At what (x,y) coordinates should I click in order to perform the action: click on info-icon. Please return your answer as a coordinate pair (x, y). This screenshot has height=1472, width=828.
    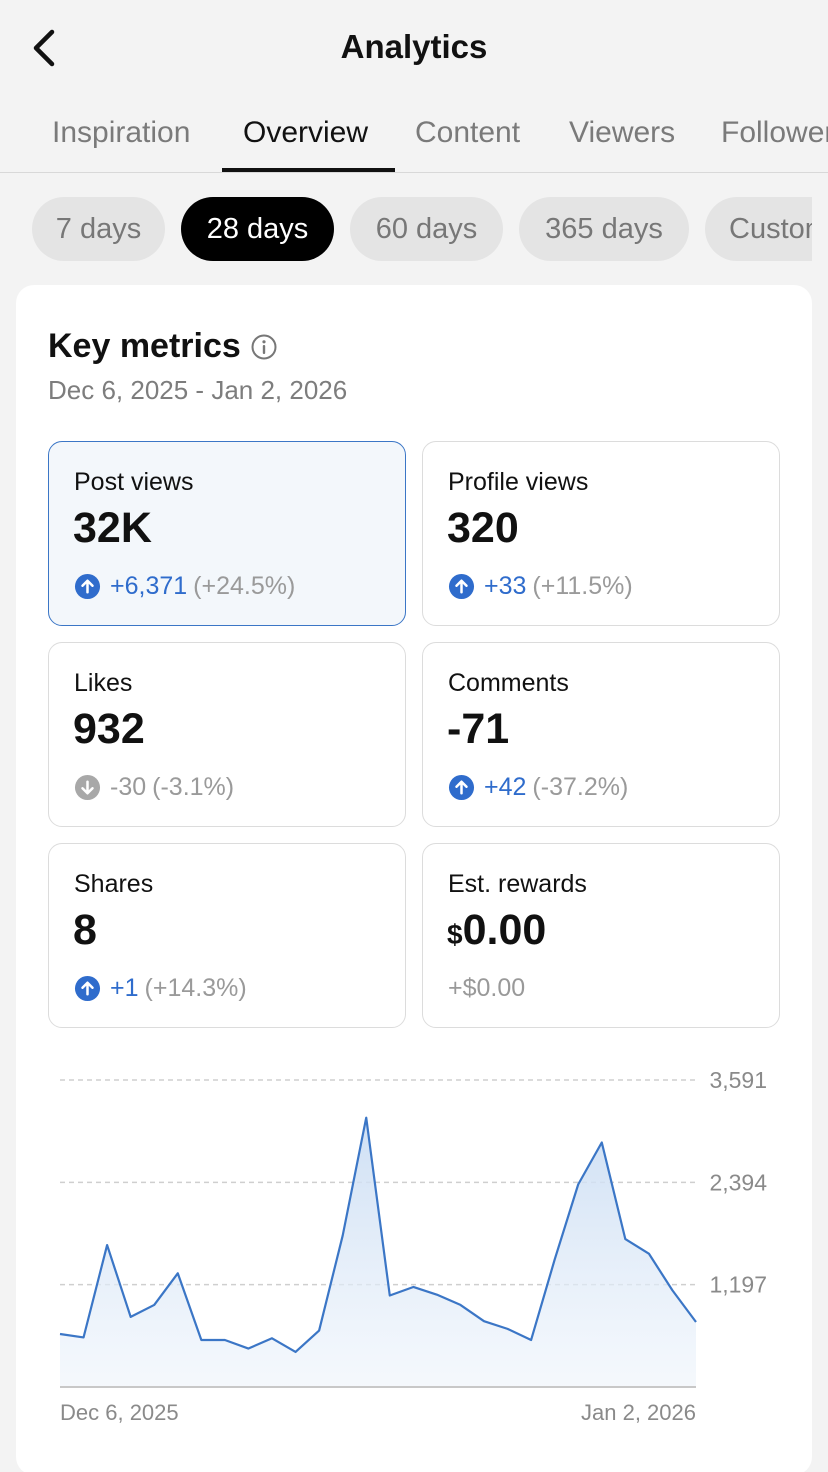
    Looking at the image, I should click on (264, 347).